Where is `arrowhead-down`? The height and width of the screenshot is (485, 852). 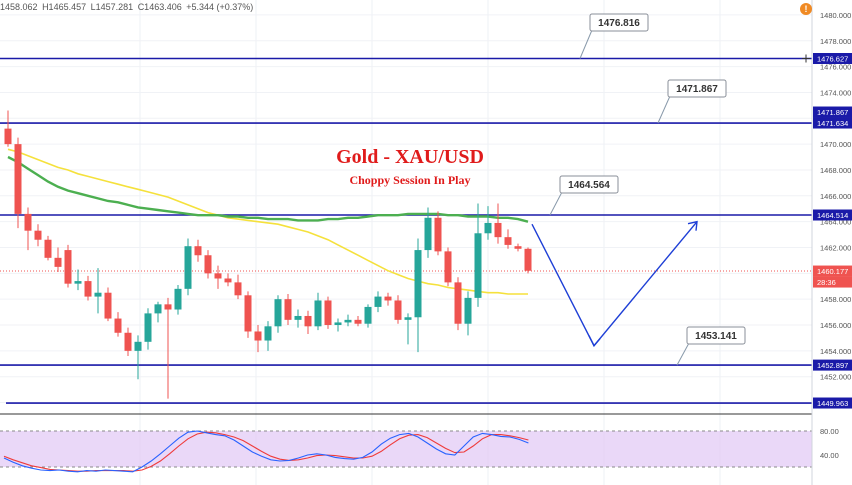
arrowhead-down is located at coordinates (594, 341).